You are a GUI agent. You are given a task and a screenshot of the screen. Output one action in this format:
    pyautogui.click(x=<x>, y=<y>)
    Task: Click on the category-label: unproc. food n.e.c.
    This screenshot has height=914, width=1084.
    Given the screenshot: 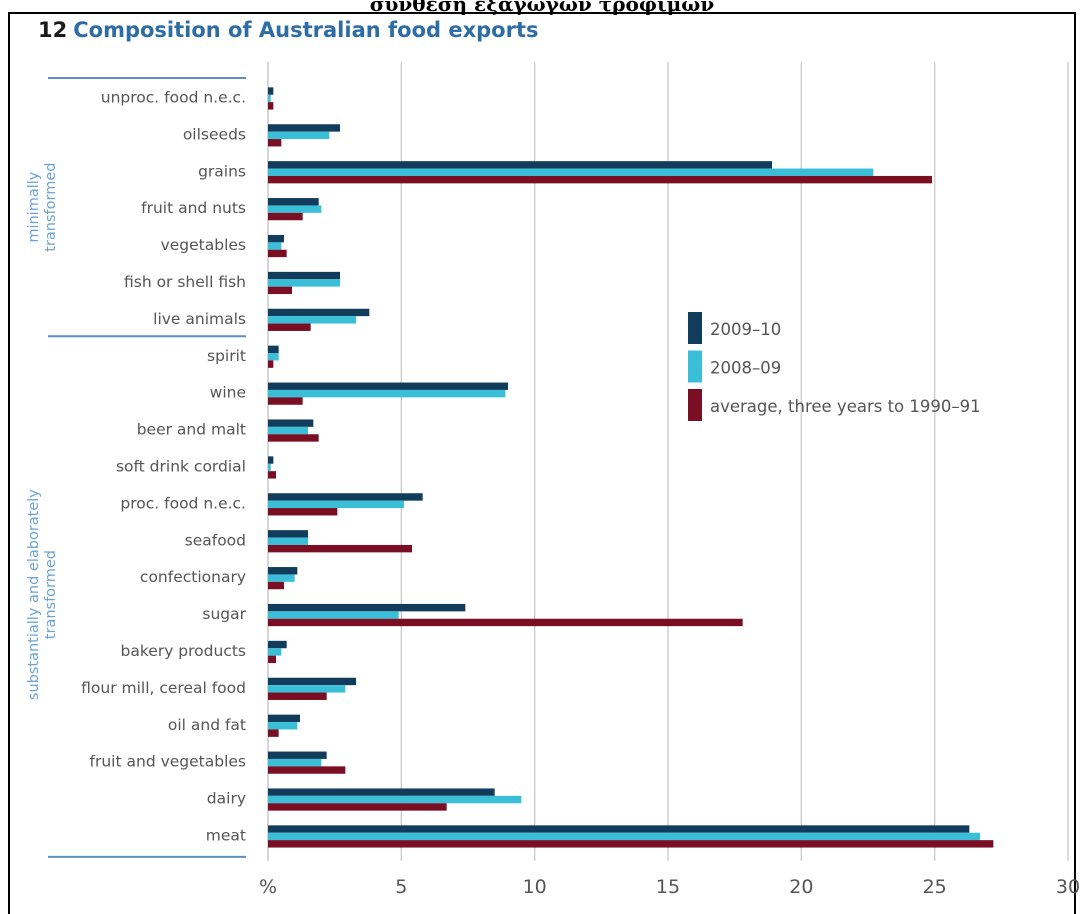 What is the action you would take?
    pyautogui.click(x=173, y=97)
    